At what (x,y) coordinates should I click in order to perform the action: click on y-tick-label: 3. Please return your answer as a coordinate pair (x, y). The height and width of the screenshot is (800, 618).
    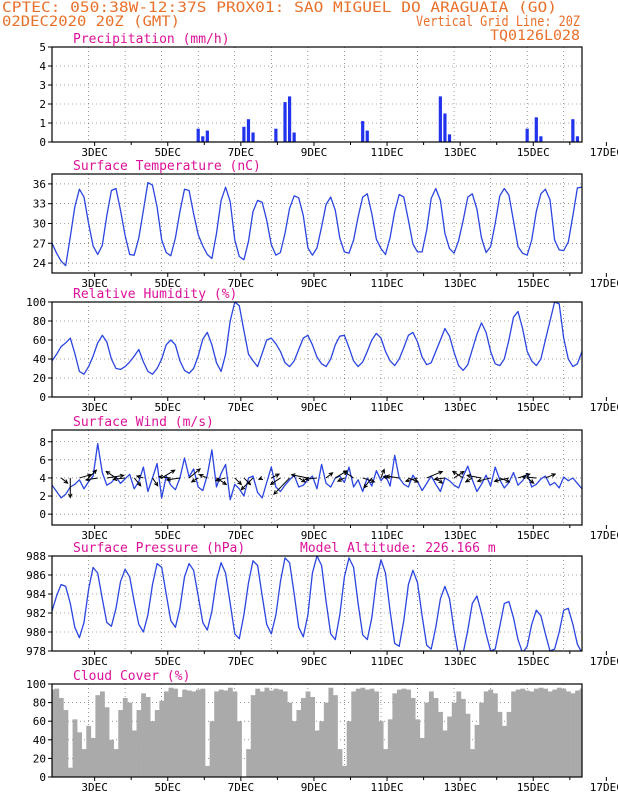
    Looking at the image, I should click on (42, 85).